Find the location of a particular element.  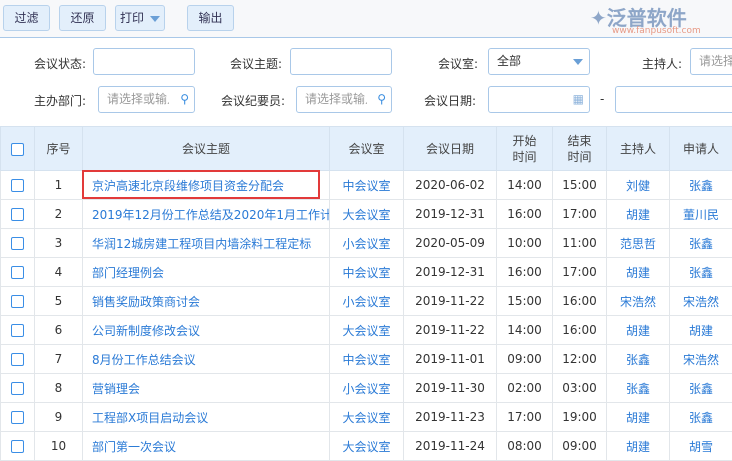

recorder-input: 请选择或输入⚲ is located at coordinates (344, 99).